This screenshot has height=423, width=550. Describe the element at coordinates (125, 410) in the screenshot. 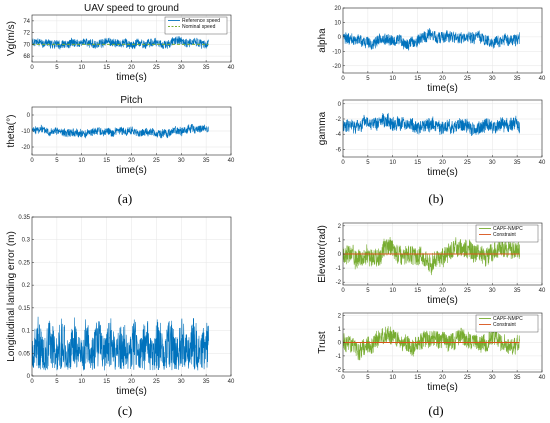

I see `panel-label-c: (c)` at that location.